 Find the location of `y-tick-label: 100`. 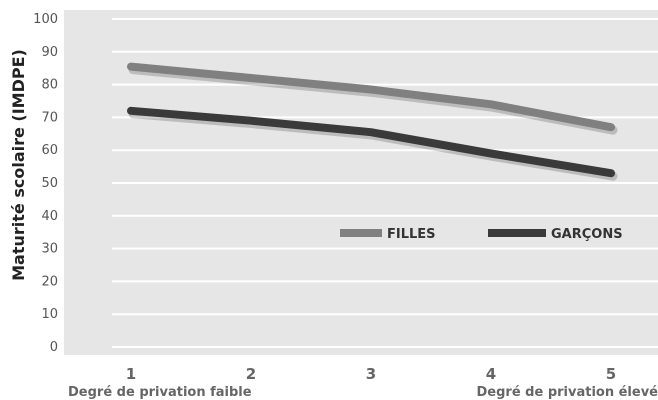

y-tick-label: 100 is located at coordinates (45, 19).